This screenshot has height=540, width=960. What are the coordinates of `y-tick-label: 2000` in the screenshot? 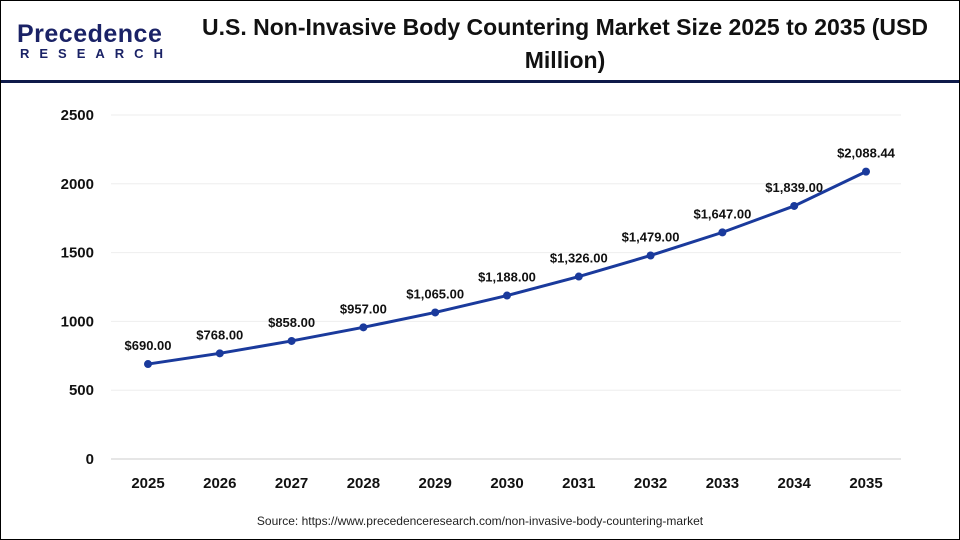 It's located at (77, 184).